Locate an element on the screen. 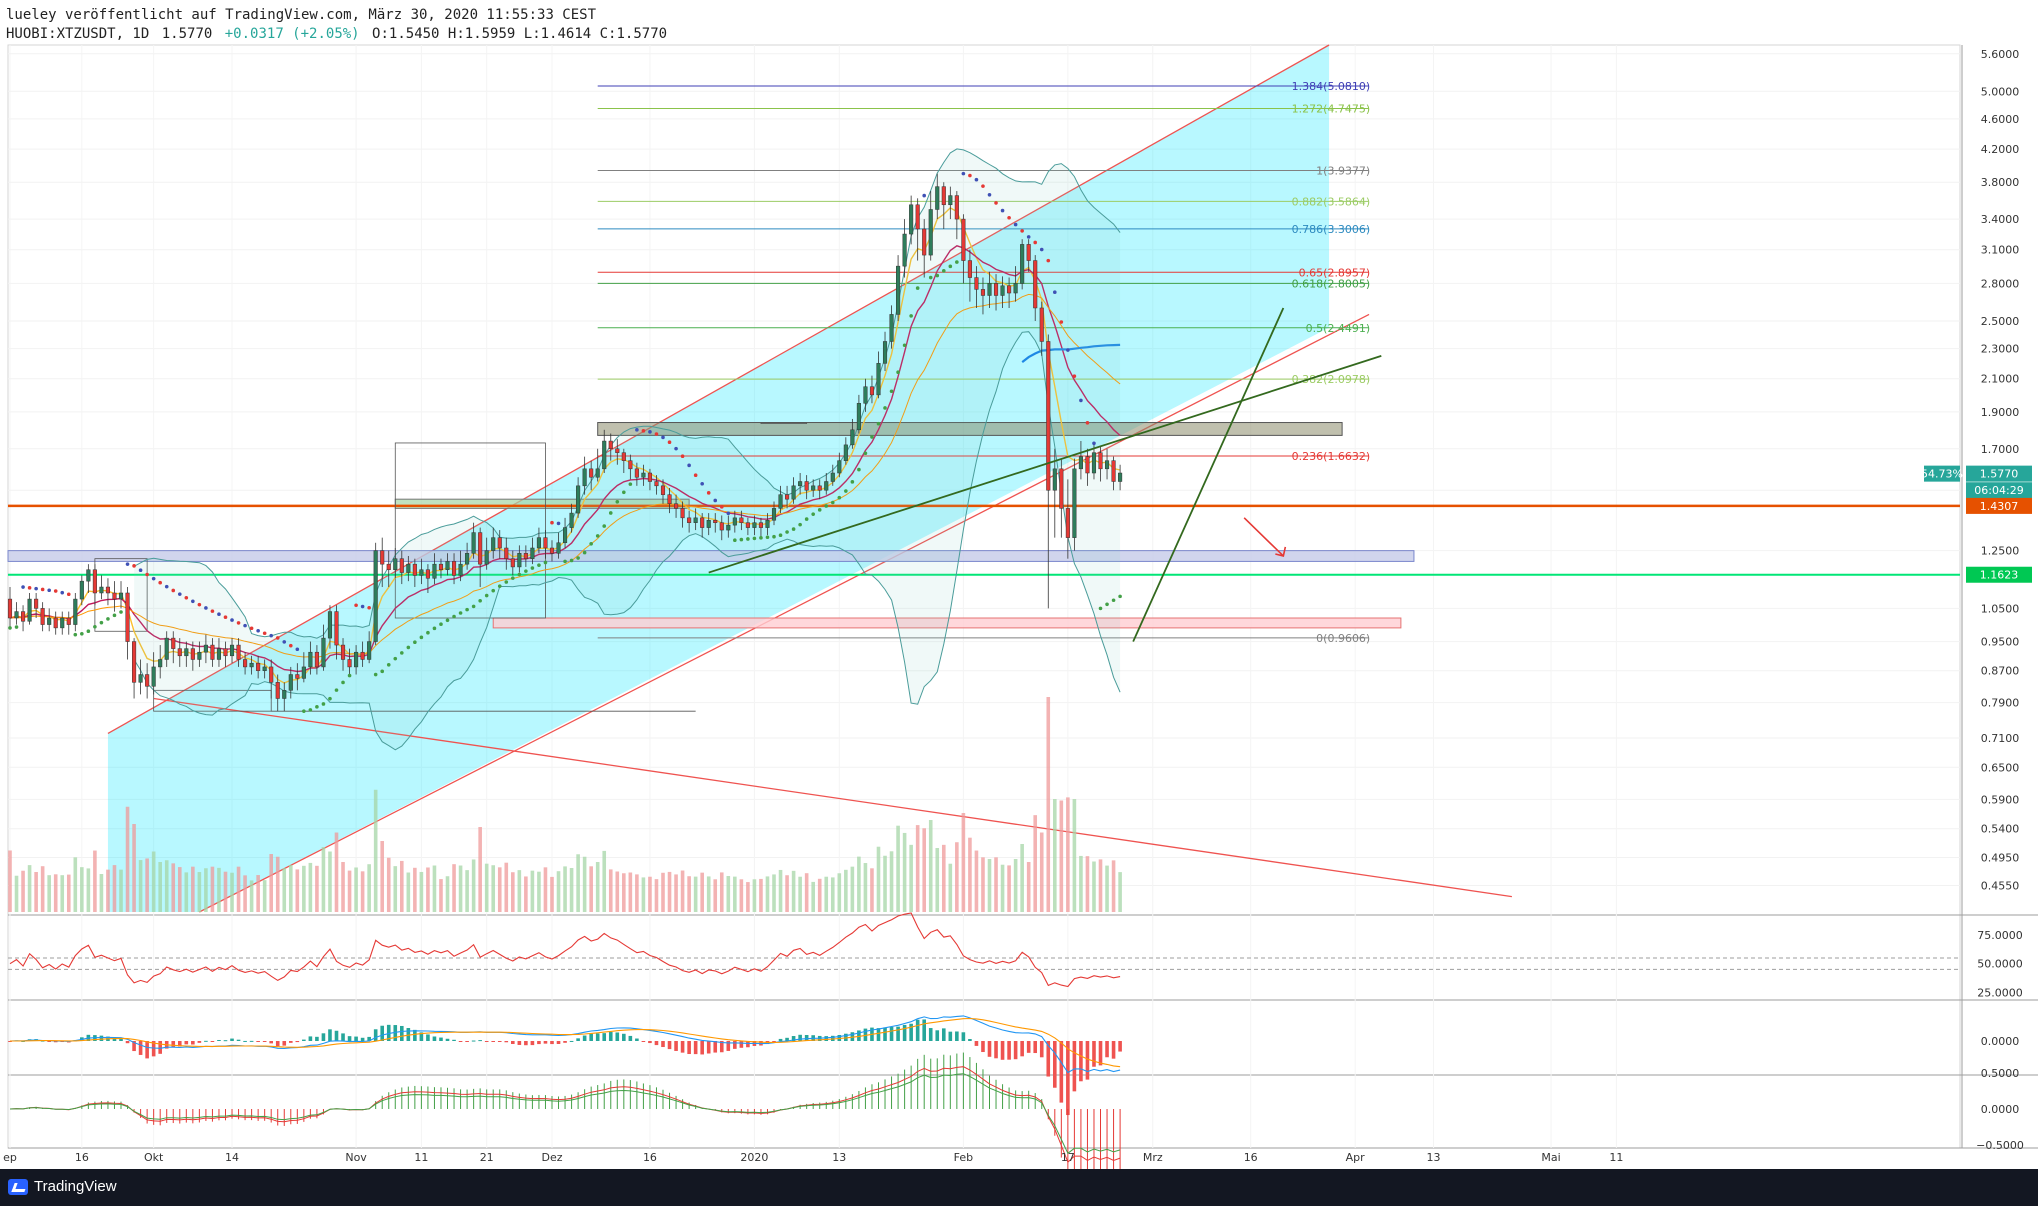 The height and width of the screenshot is (1206, 2038). time-tick-label: Nov is located at coordinates (356, 1157).